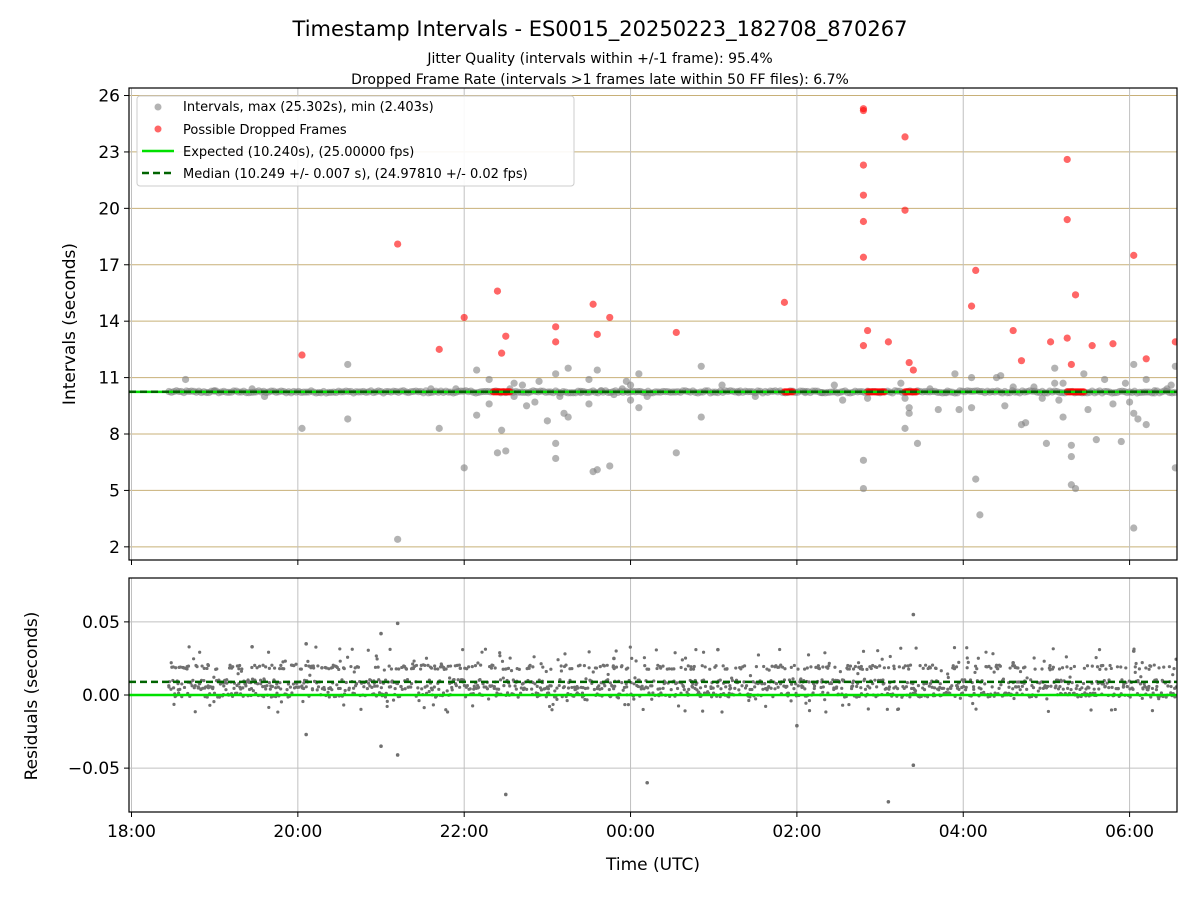 The height and width of the screenshot is (900, 1200). I want to click on intervals-x-ticks, so click(630, 562).